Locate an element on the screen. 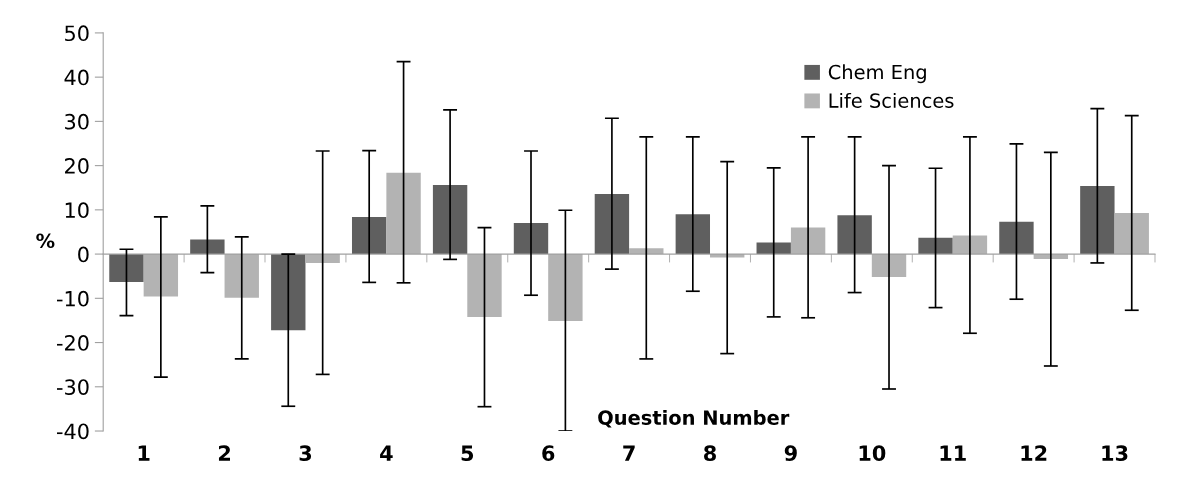 This screenshot has height=477, width=1200. x-tick-label: 9 is located at coordinates (790, 453).